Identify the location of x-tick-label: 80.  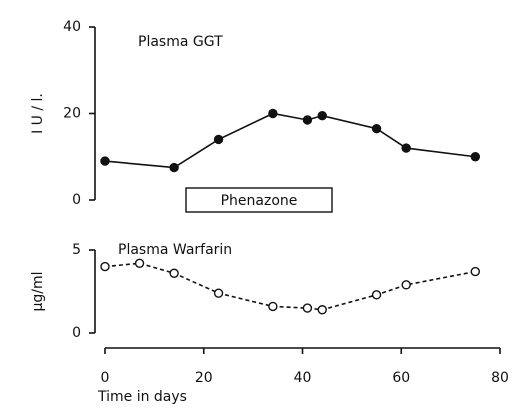
(500, 378).